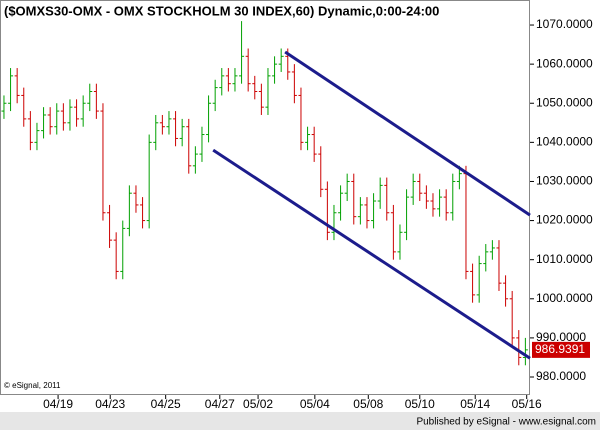 This screenshot has width=600, height=430. Describe the element at coordinates (58, 404) in the screenshot. I see `x-tick-label: 04/19` at that location.